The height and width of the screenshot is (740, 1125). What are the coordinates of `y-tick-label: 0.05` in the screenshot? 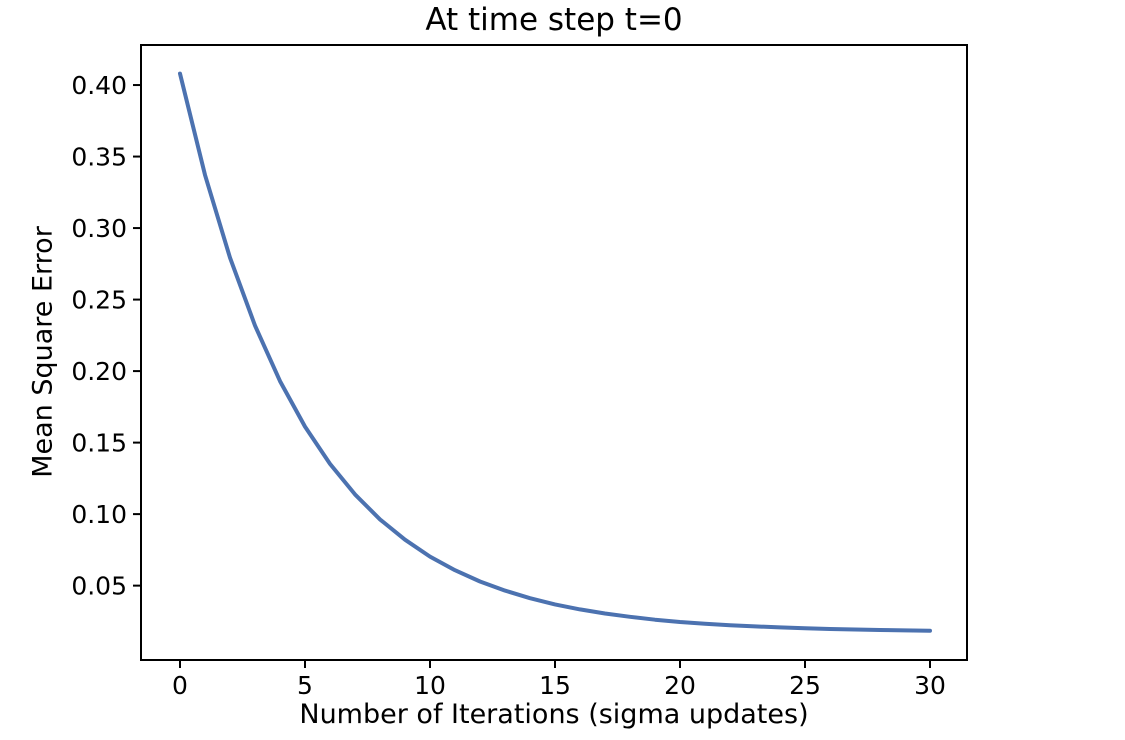 It's located at (99, 586).